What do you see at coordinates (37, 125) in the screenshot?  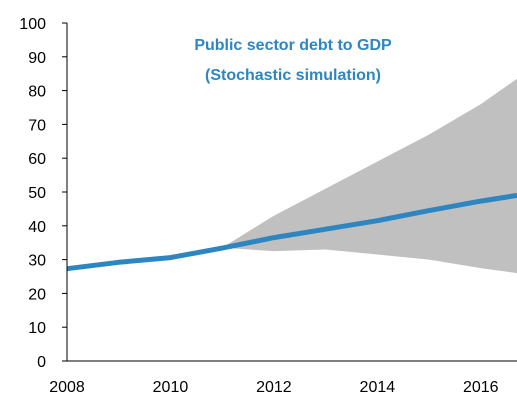 I see `y-tick-label: 70` at bounding box center [37, 125].